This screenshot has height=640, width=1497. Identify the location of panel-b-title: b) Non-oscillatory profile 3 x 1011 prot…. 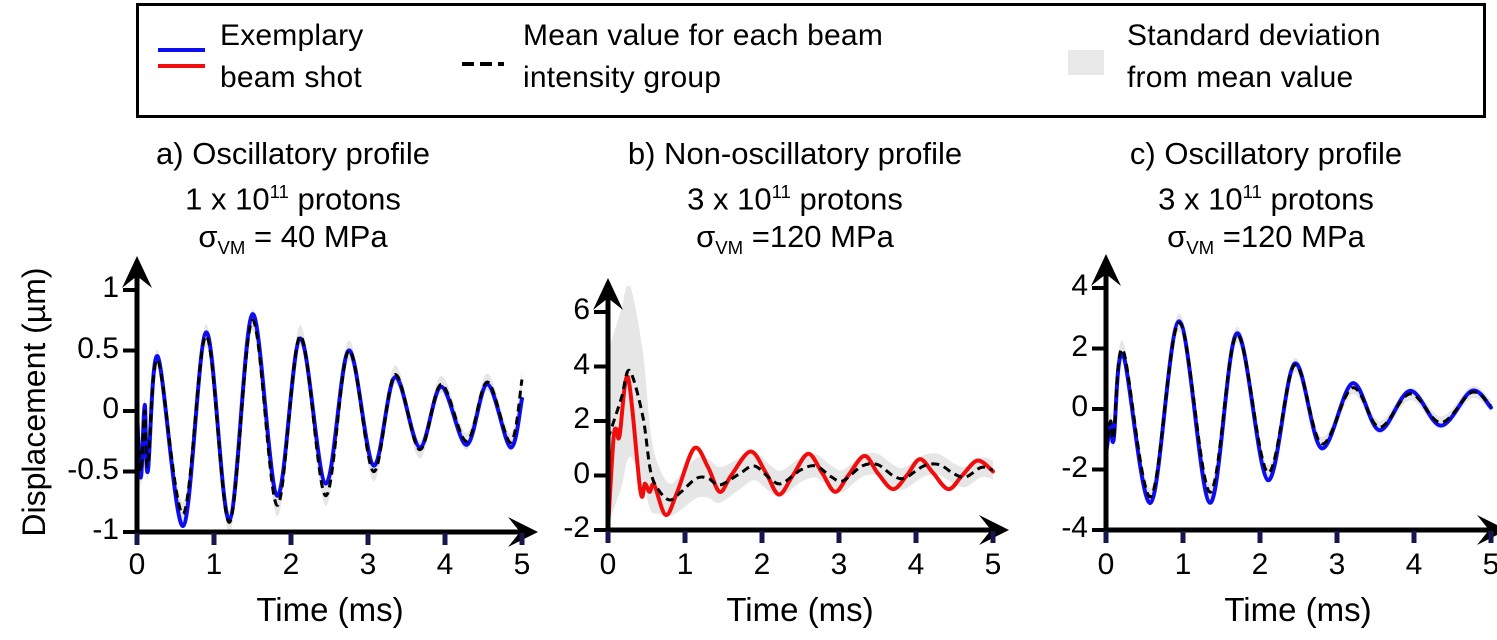
(795, 201).